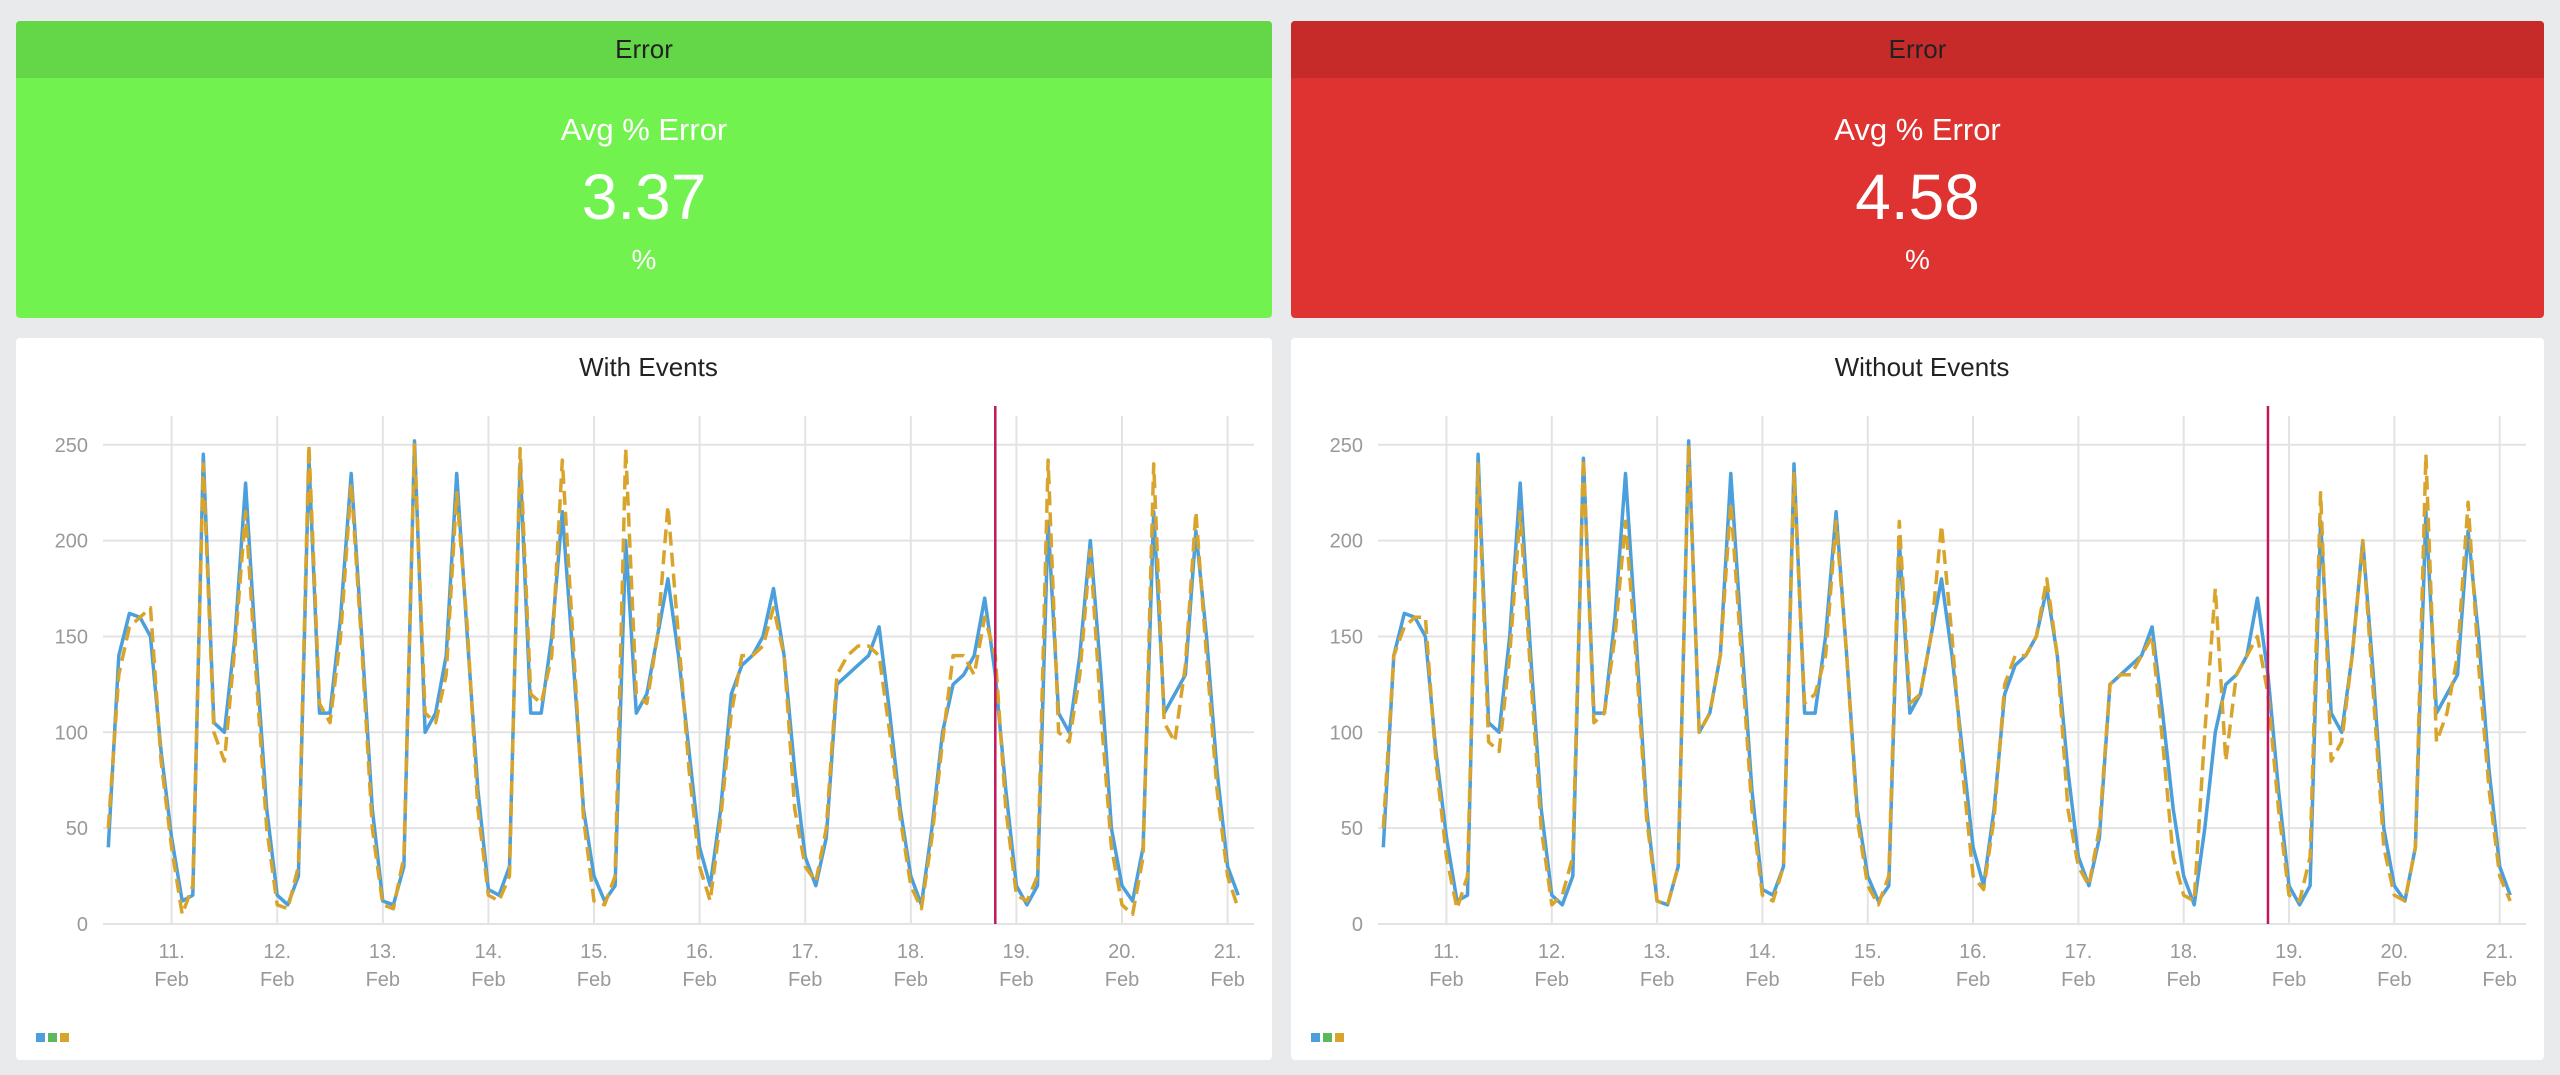  Describe the element at coordinates (1922, 367) in the screenshot. I see `chart-title: Without Events` at that location.